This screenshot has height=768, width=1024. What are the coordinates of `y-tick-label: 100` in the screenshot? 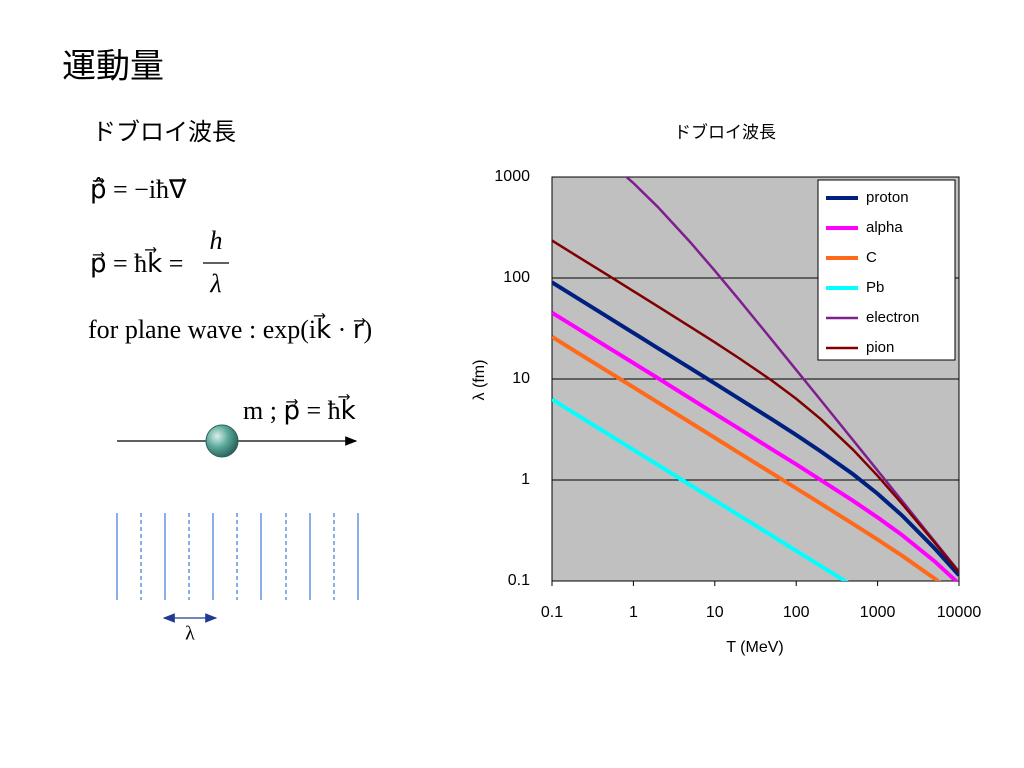 It's located at (516, 277).